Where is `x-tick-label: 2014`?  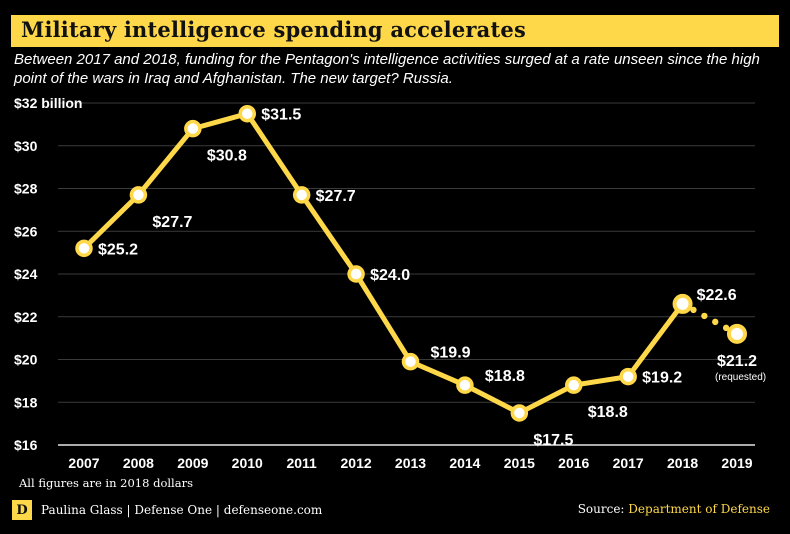
x-tick-label: 2014 is located at coordinates (464, 463).